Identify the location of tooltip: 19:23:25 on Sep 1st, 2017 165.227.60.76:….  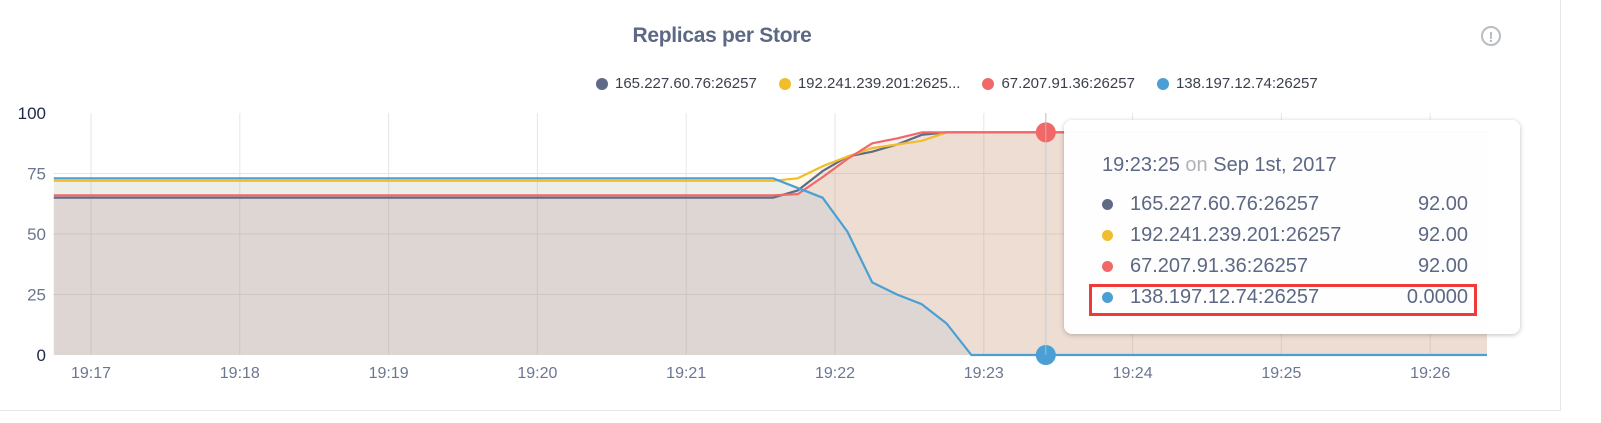
(1292, 227).